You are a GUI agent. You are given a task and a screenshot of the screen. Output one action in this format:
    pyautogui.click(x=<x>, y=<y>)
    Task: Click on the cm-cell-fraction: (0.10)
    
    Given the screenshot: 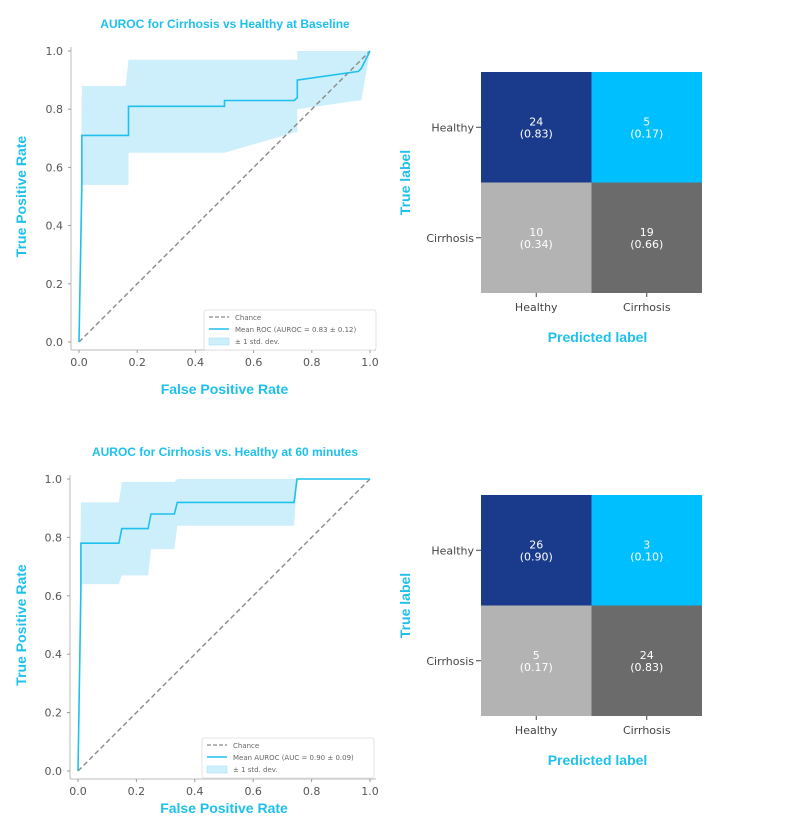 What is the action you would take?
    pyautogui.click(x=646, y=556)
    